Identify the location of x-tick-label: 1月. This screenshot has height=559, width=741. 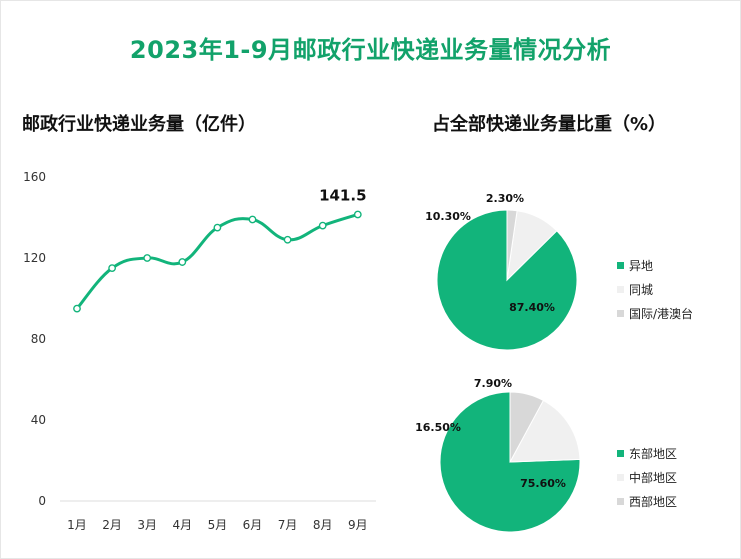
(77, 525).